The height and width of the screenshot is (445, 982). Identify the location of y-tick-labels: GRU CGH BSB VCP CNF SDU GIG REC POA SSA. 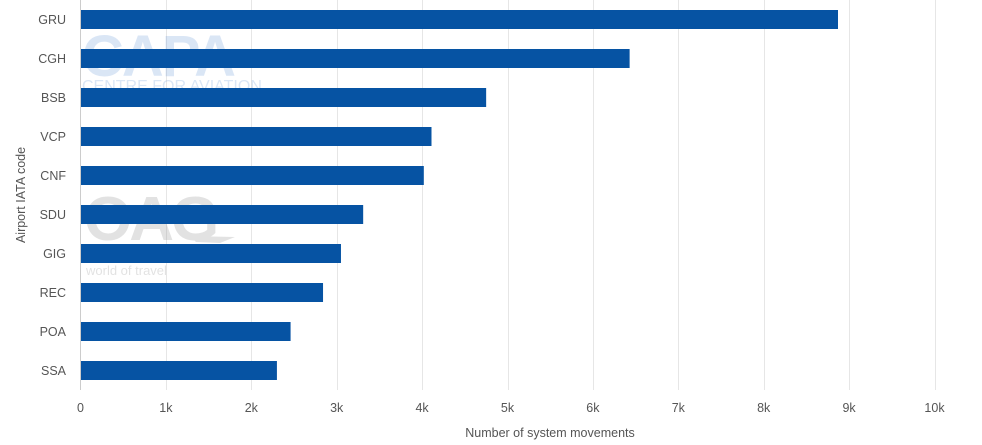
(52, 195).